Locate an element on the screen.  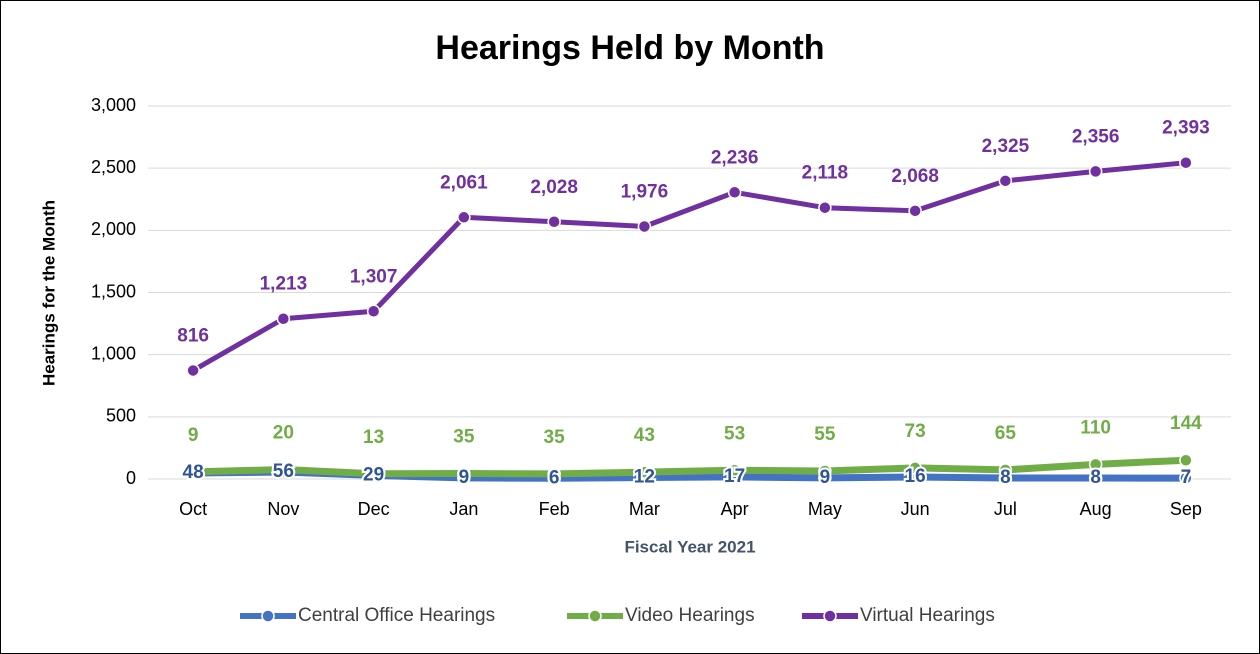
data-label: 1,976 is located at coordinates (645, 191).